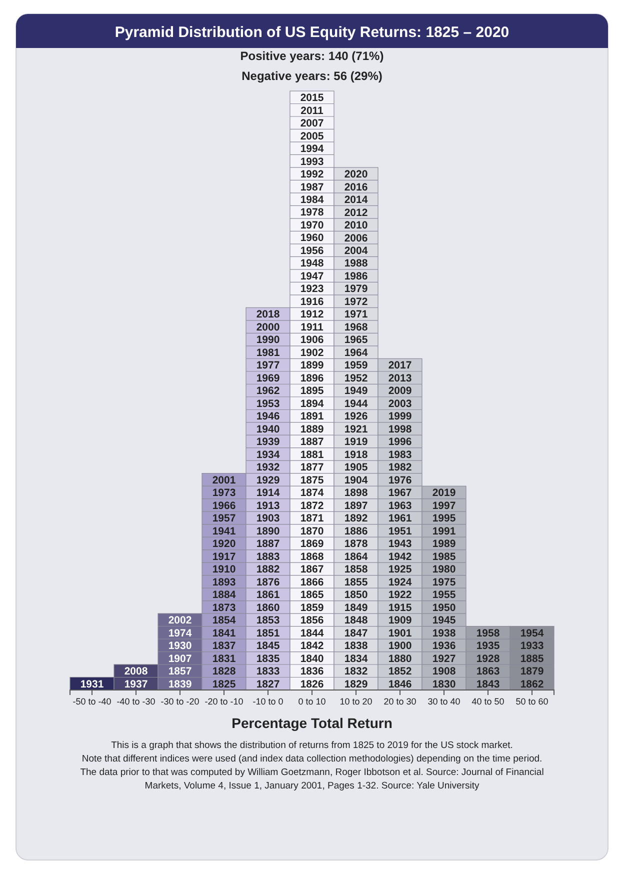 Image resolution: width=624 pixels, height=872 pixels. I want to click on annotation: 1930, so click(180, 646).